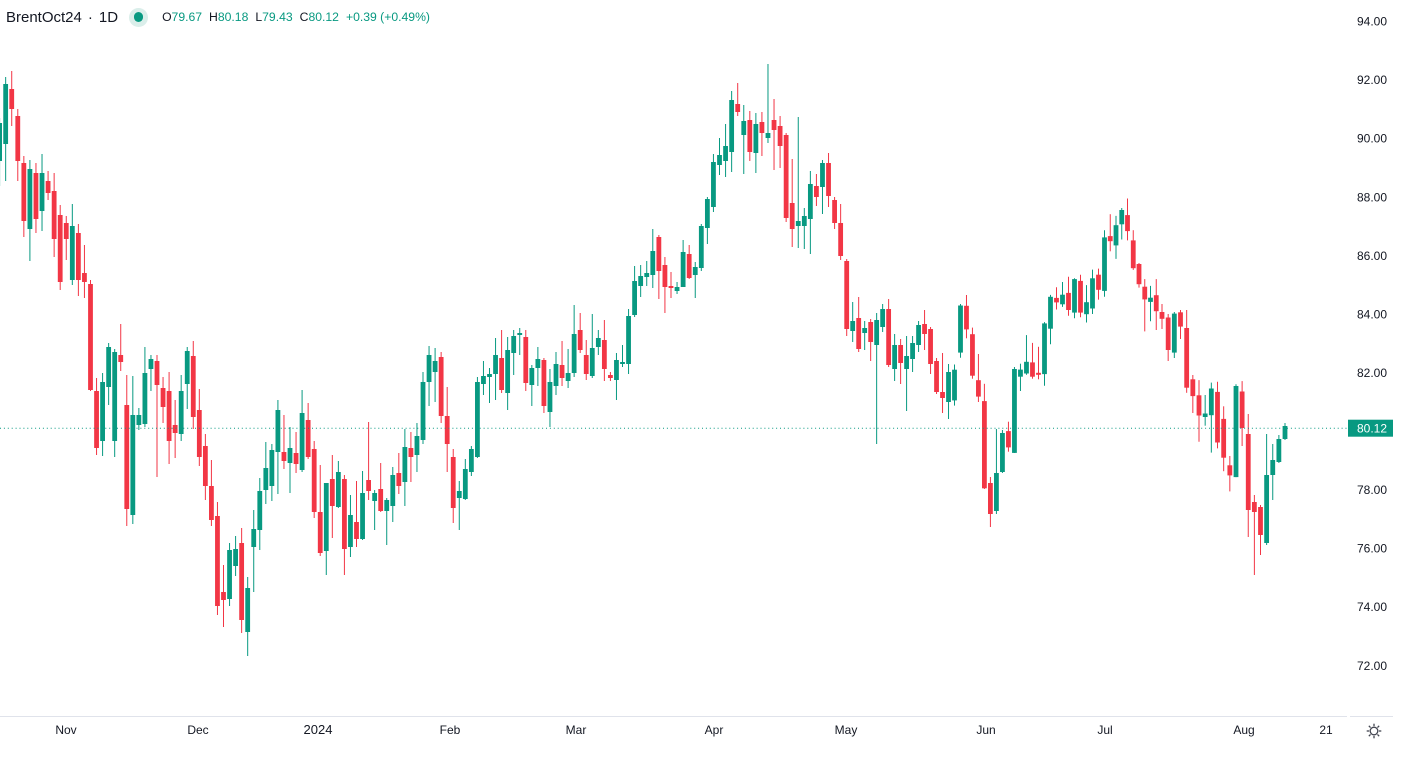  Describe the element at coordinates (1372, 139) in the screenshot. I see `svg-text: 90.00` at that location.